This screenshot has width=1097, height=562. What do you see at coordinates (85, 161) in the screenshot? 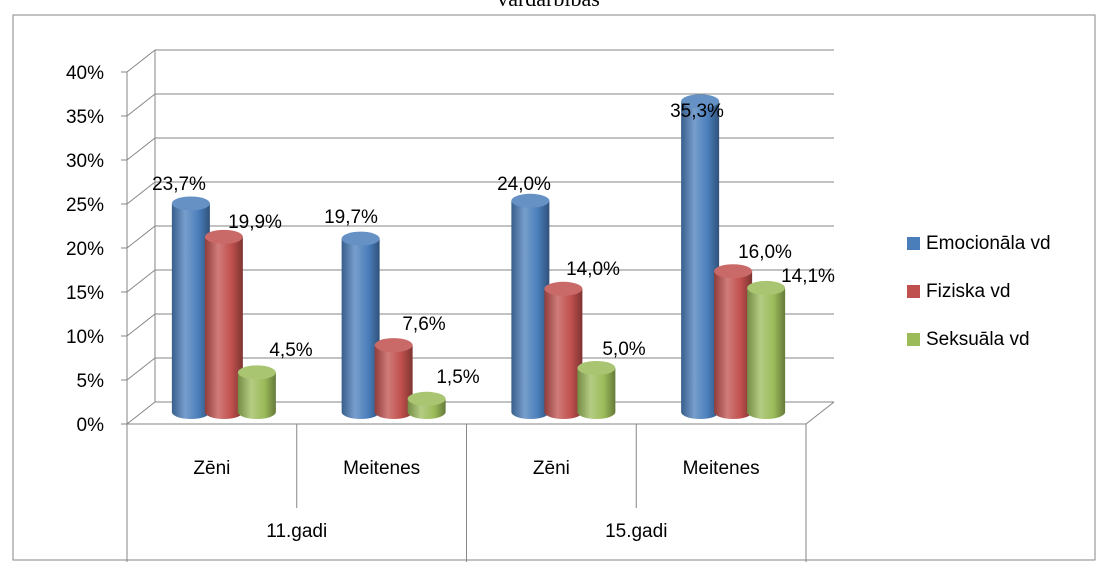
I see `y-tick-label: 30%` at bounding box center [85, 161].